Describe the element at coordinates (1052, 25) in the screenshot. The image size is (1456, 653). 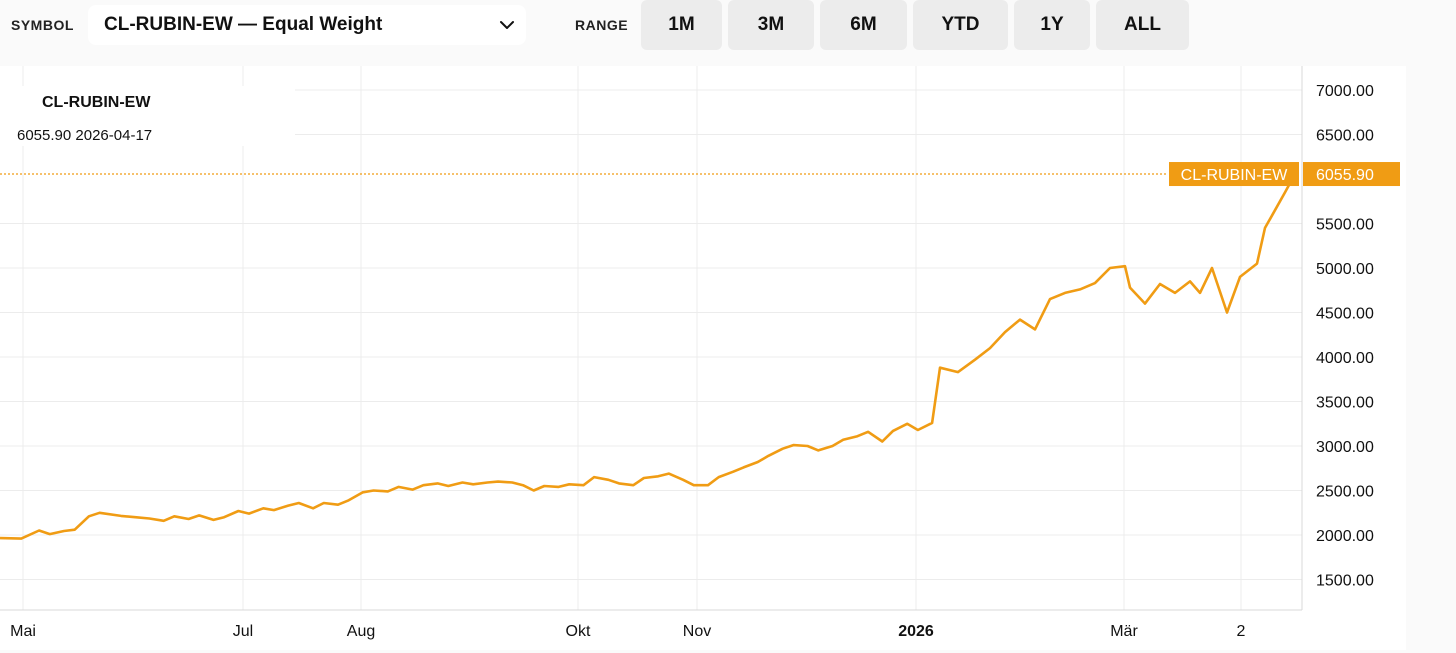
I see `range-button-1y: 1Y` at that location.